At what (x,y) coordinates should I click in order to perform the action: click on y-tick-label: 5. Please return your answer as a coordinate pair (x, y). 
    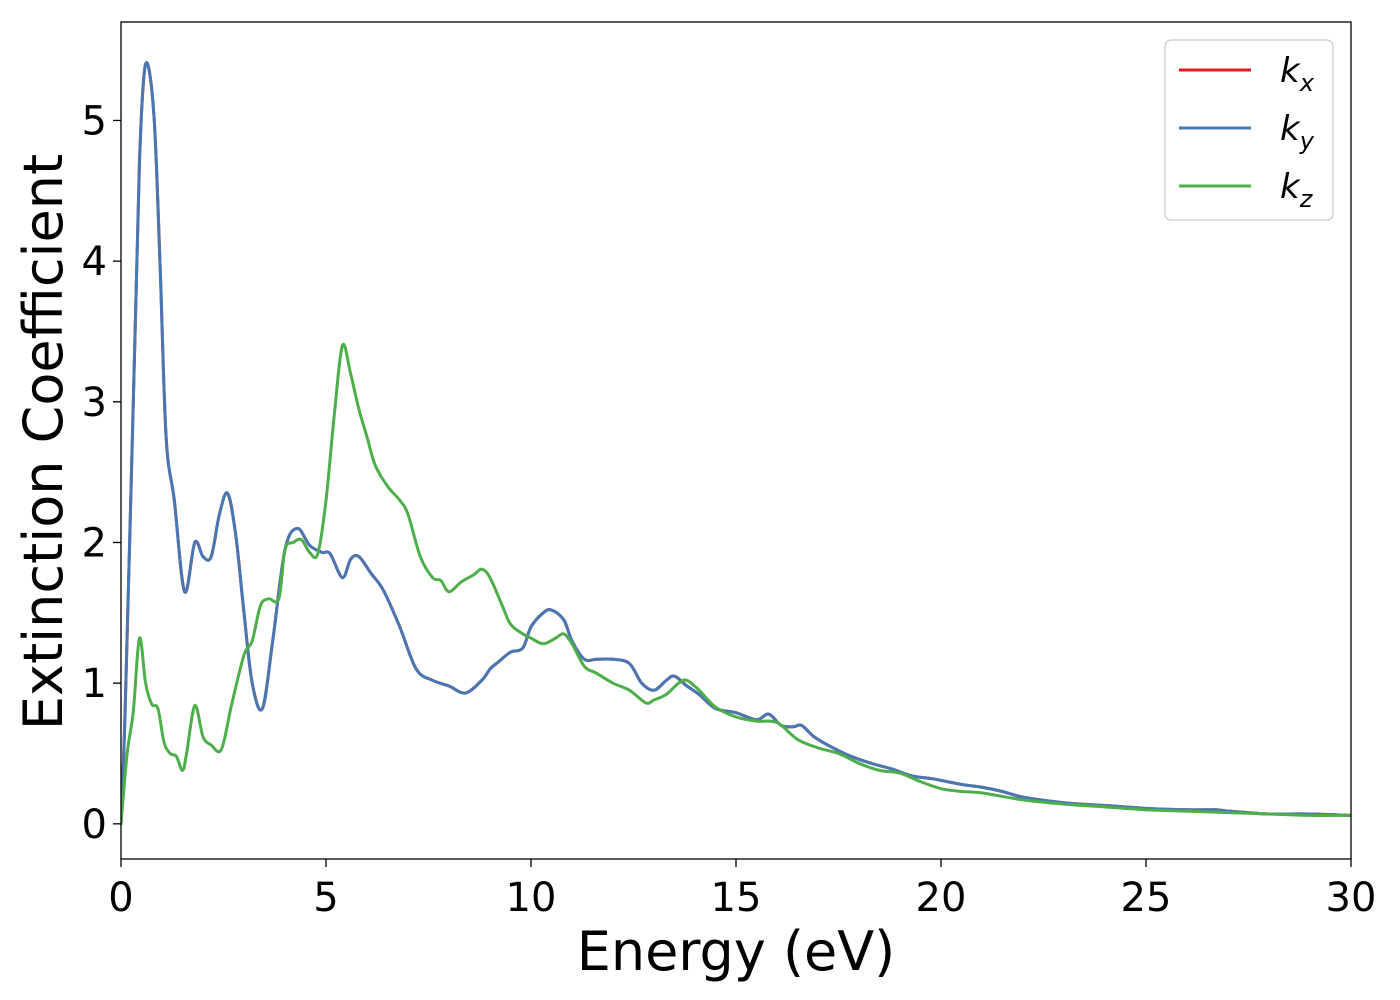
    Looking at the image, I should click on (94, 121).